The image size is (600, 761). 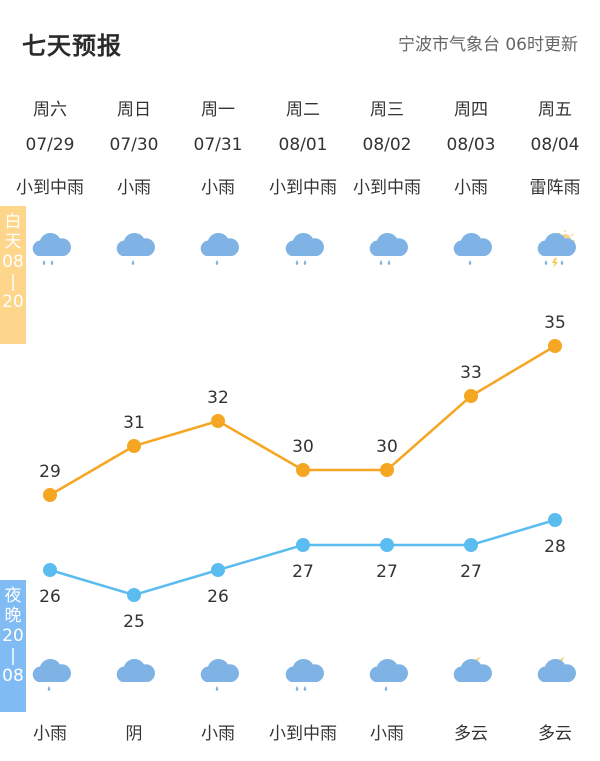 What do you see at coordinates (134, 621) in the screenshot?
I see `low-temp-label: 25` at bounding box center [134, 621].